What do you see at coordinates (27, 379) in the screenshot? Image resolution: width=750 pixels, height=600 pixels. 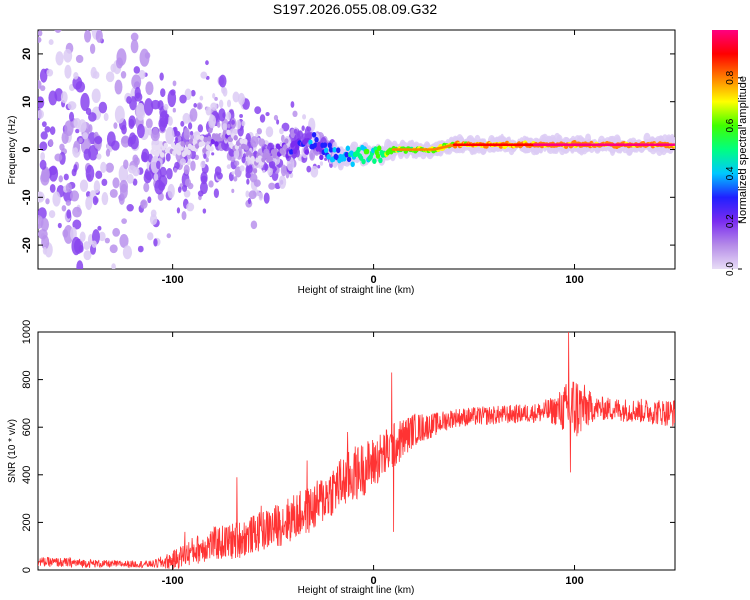 I see `snr-ytick-label: 800` at bounding box center [27, 379].